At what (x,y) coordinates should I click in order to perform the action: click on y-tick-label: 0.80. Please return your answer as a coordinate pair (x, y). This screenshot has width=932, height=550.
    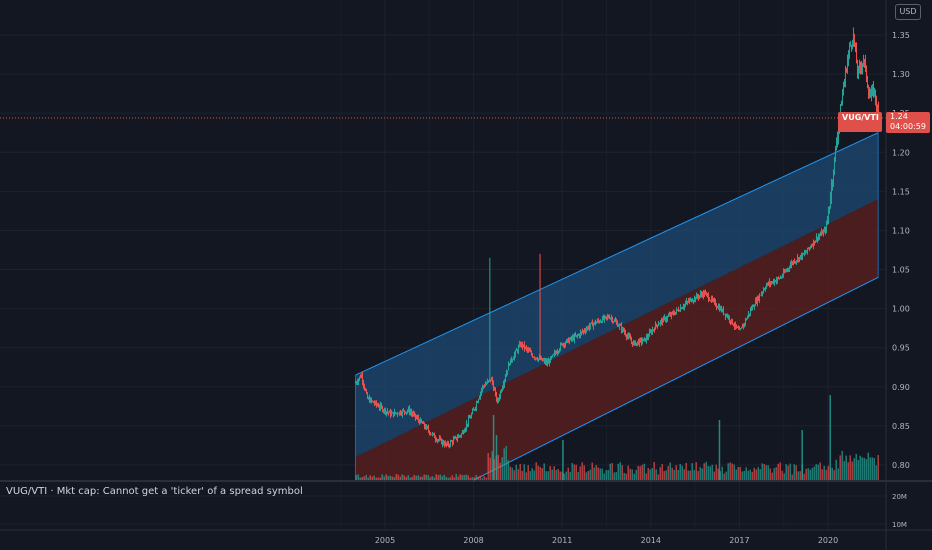
    Looking at the image, I should click on (901, 465).